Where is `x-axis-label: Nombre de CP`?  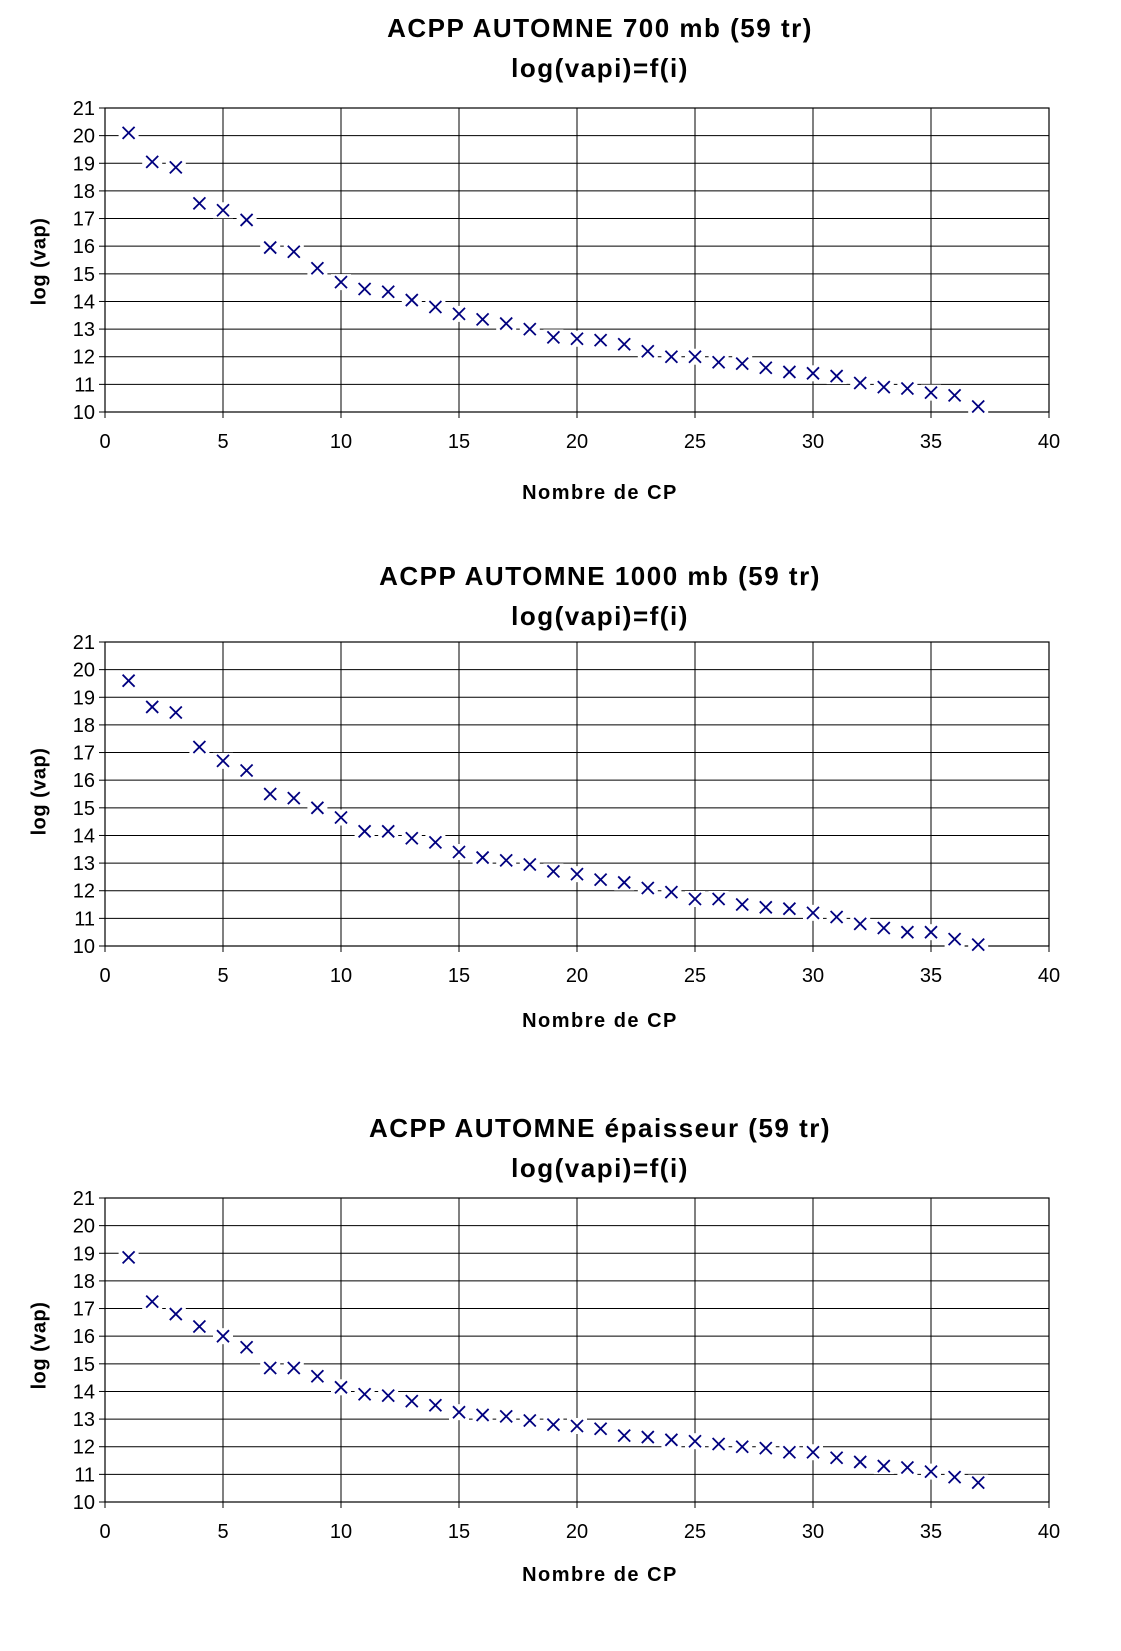 x-axis-label: Nombre de CP is located at coordinates (600, 493).